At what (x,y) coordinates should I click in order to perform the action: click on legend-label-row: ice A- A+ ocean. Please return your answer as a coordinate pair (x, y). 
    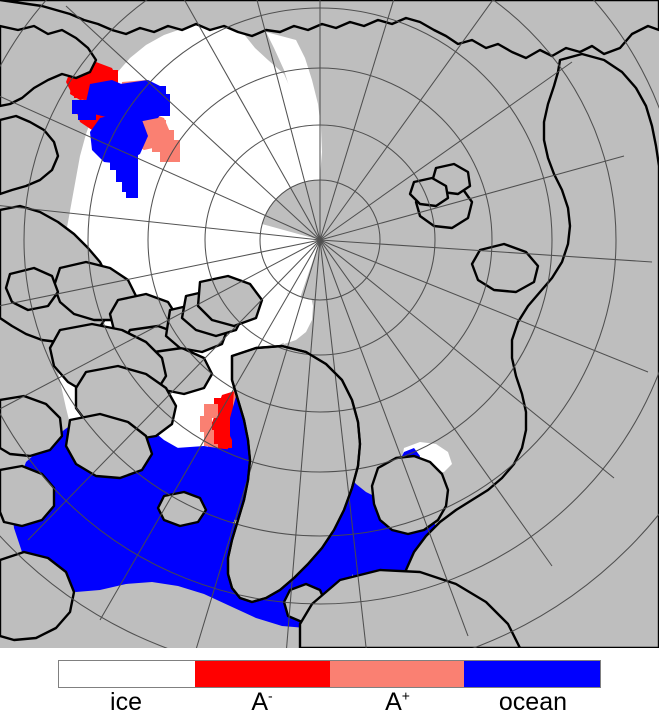
    Looking at the image, I should click on (329, 702).